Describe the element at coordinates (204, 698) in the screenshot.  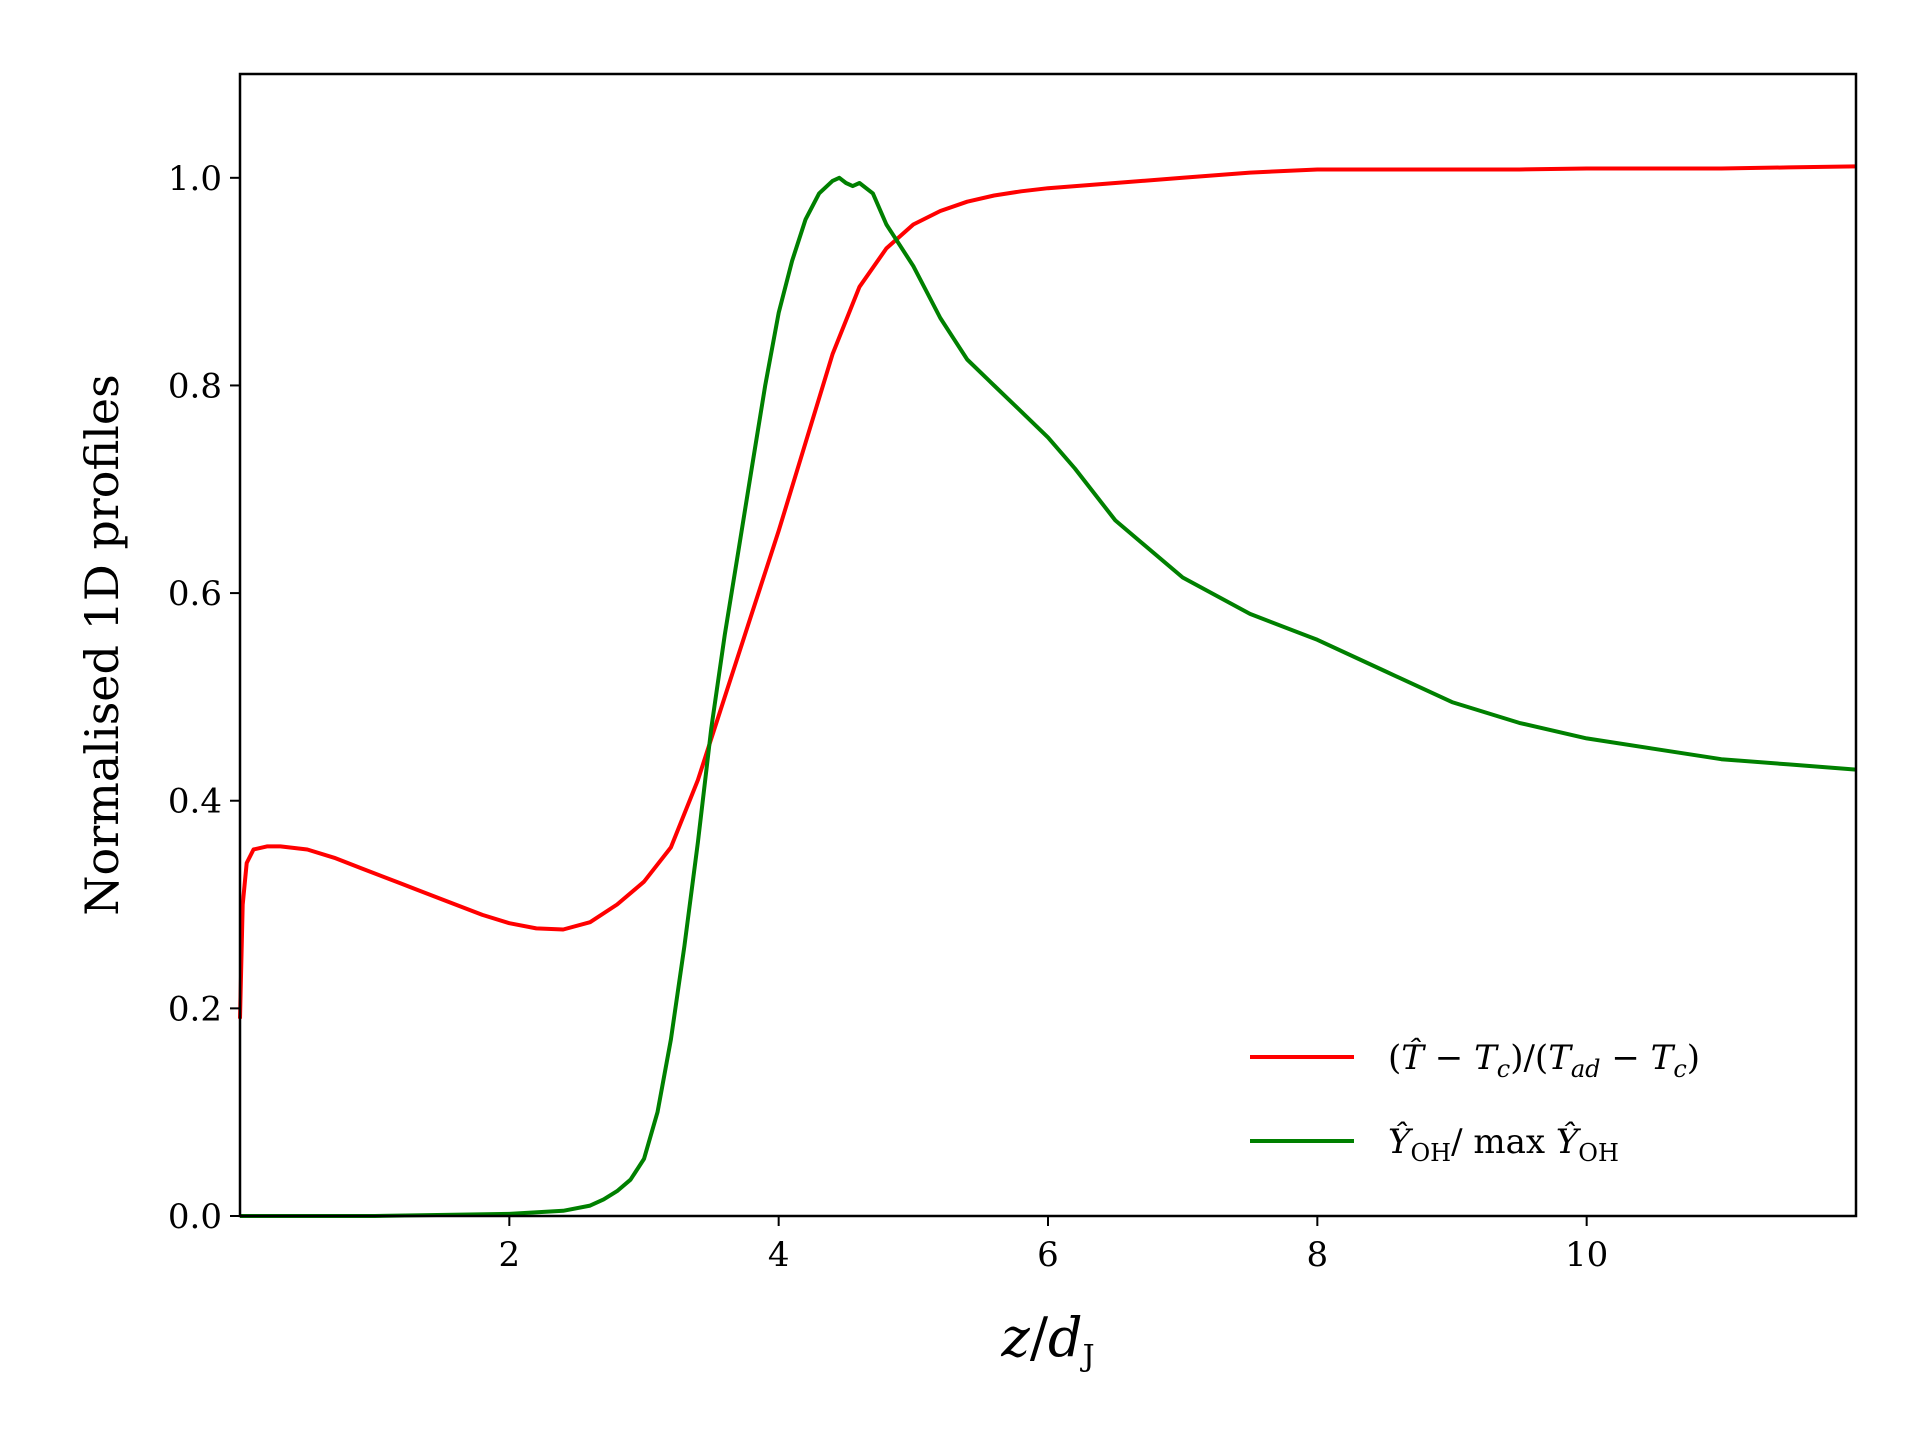
I see `y-axis: 0.0 0.2 0.4 0.6 0.8 1.0` at that location.